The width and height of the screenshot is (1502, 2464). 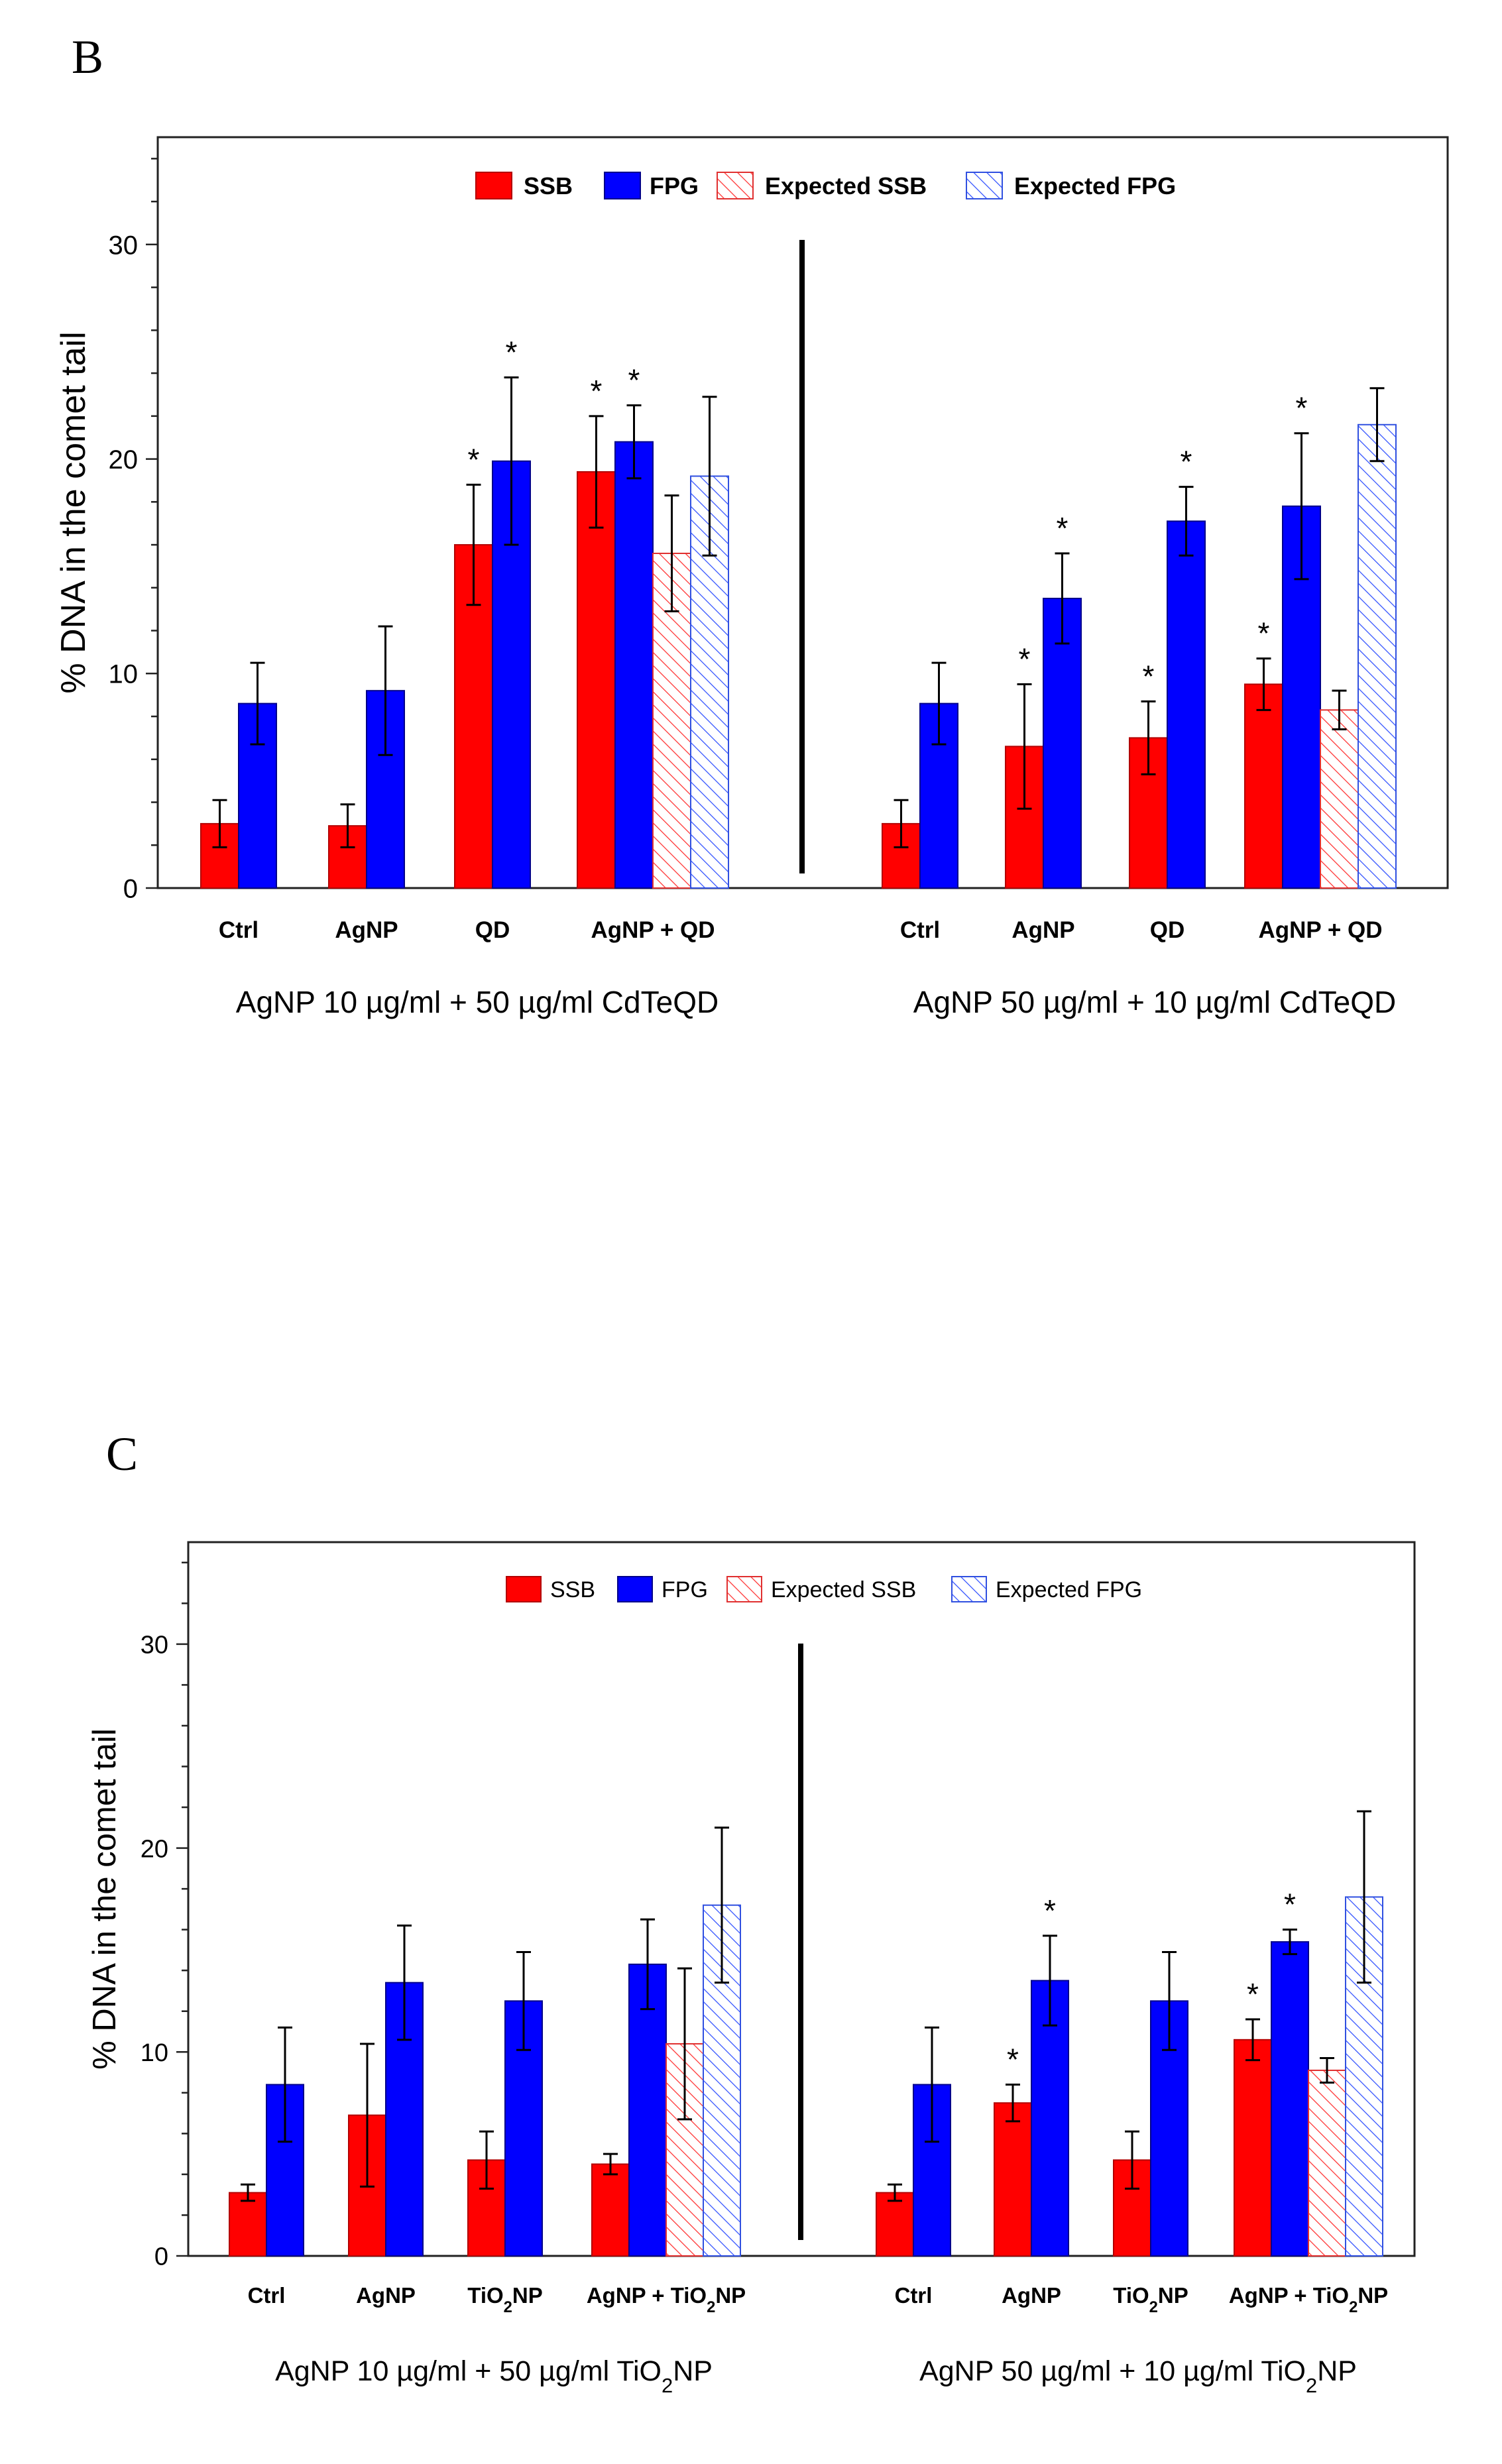 What do you see at coordinates (1139, 665) in the screenshot?
I see `bar-group-2: Ctrl * * AgNP * * QD * * AgNP + QD` at bounding box center [1139, 665].